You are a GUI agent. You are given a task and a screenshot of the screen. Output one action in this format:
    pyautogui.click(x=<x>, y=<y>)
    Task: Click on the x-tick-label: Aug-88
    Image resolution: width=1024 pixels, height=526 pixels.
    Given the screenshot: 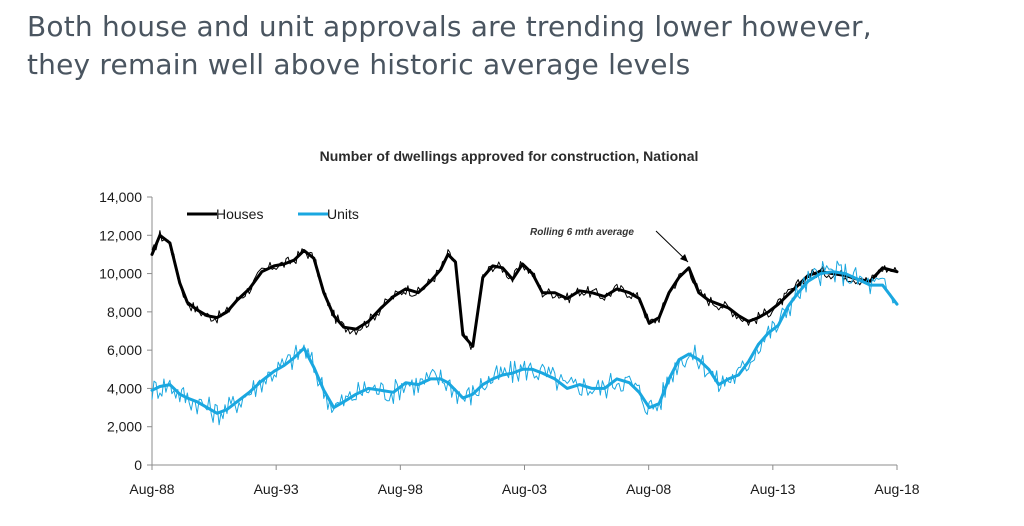 What is the action you would take?
    pyautogui.click(x=151, y=489)
    